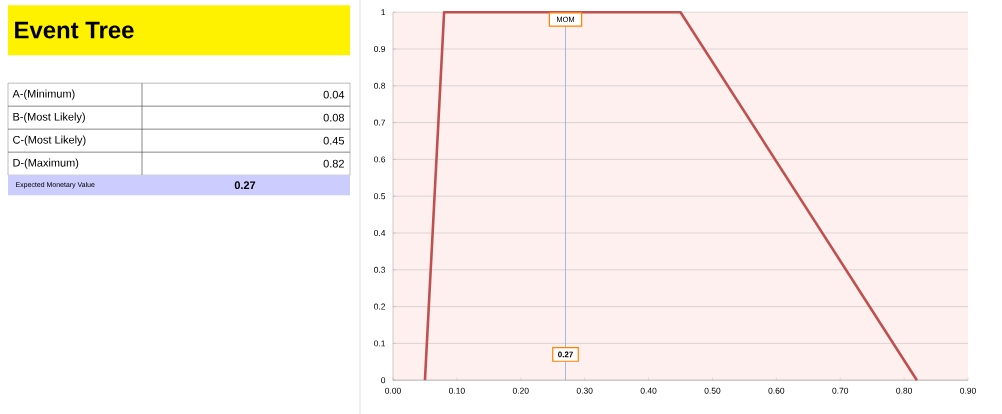  Describe the element at coordinates (46, 163) in the screenshot. I see `category-label: D-(Maximum)` at that location.